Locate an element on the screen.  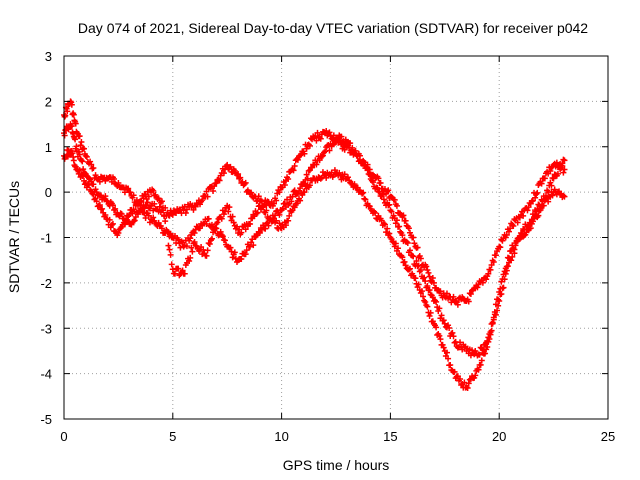
x-tick-label: 25 is located at coordinates (608, 436).